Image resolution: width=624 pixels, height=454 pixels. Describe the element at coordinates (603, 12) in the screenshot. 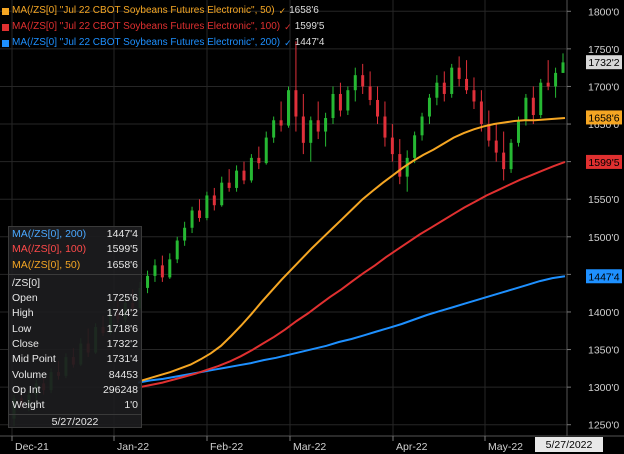

I see `y-tick-label: 1800'0` at that location.